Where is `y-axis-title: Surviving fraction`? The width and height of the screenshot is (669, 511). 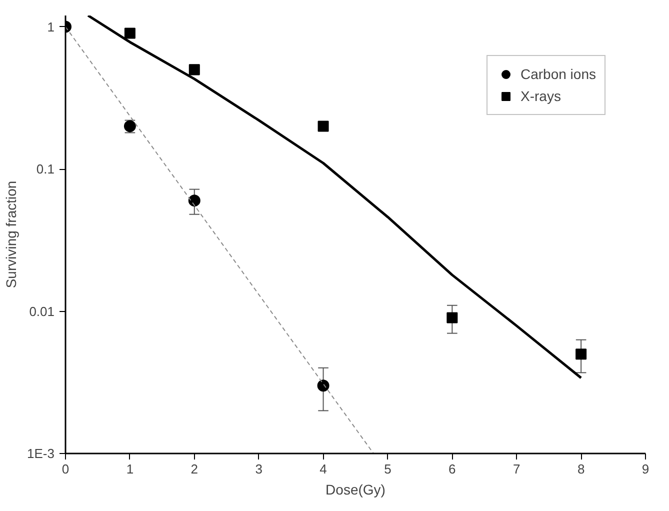 y-axis-title: Surviving fraction is located at coordinates (11, 234).